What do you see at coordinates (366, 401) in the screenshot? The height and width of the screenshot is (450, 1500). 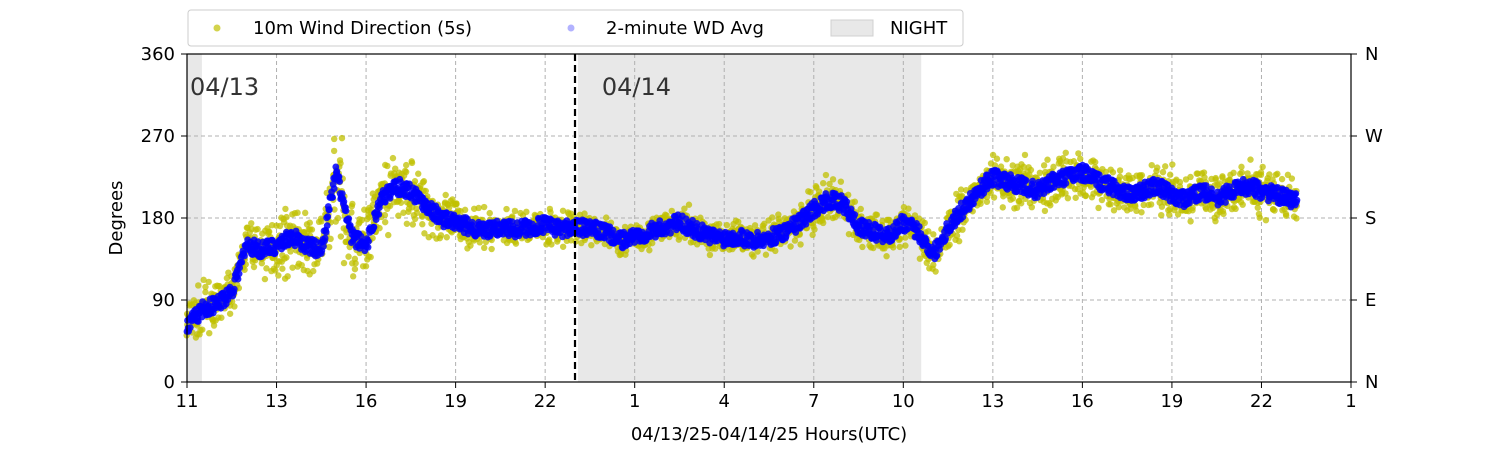 I see `x-tick-label: 16` at bounding box center [366, 401].